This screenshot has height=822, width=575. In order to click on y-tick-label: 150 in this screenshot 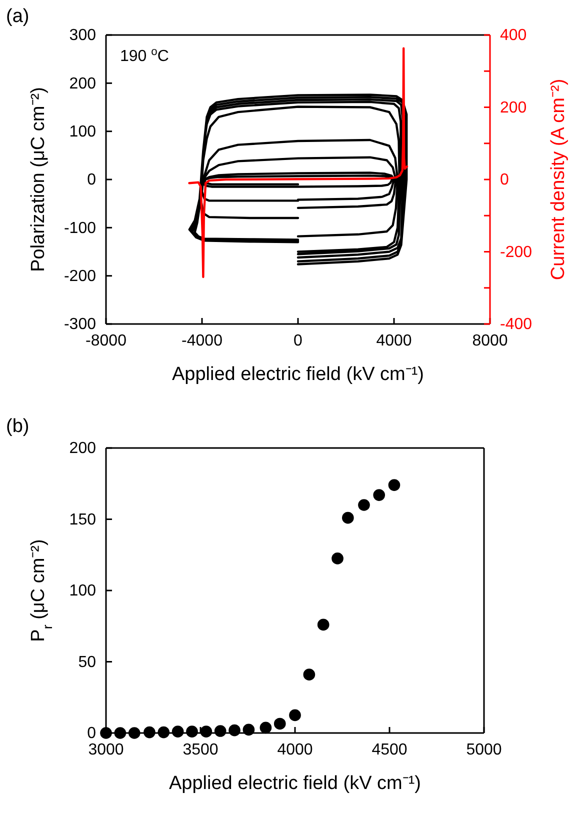, I will do `click(82, 519)`.